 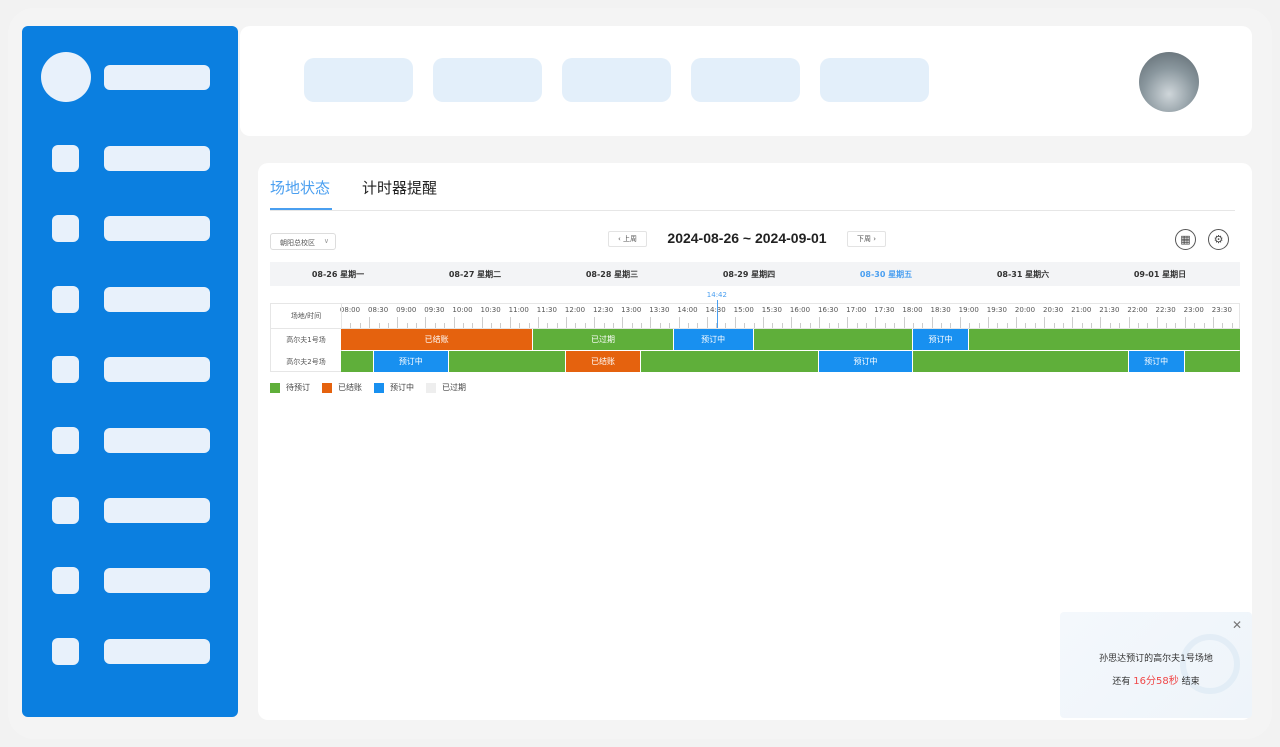 I want to click on time-label: 22:30, so click(x=1165, y=310).